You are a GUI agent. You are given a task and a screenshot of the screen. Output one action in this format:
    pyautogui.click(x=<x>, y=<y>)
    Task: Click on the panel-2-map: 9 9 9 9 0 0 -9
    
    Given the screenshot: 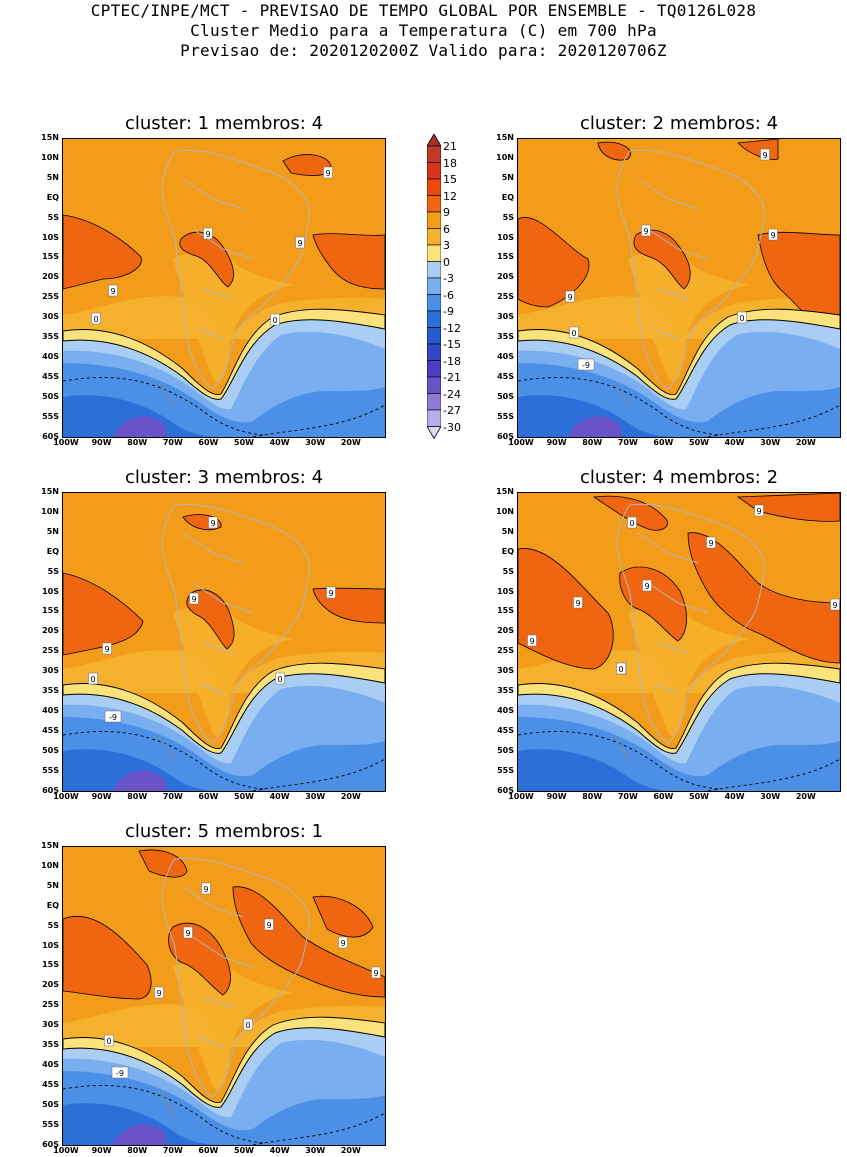 What is the action you would take?
    pyautogui.click(x=679, y=288)
    